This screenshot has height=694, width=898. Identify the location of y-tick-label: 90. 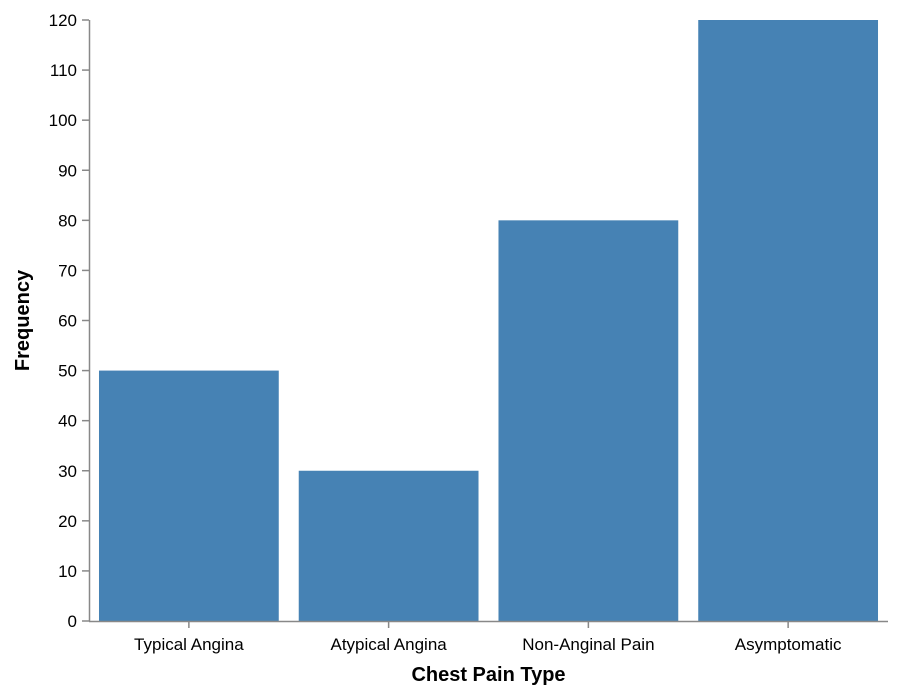
(67, 170).